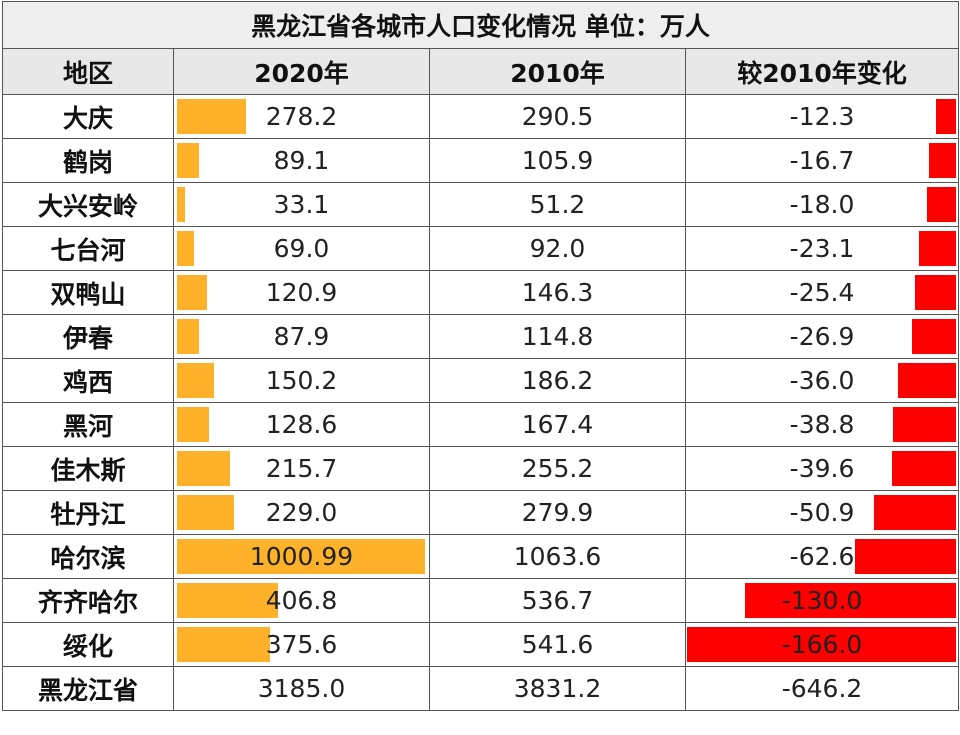 The height and width of the screenshot is (735, 960). Describe the element at coordinates (88, 468) in the screenshot. I see `region-name: 佳木斯` at that location.